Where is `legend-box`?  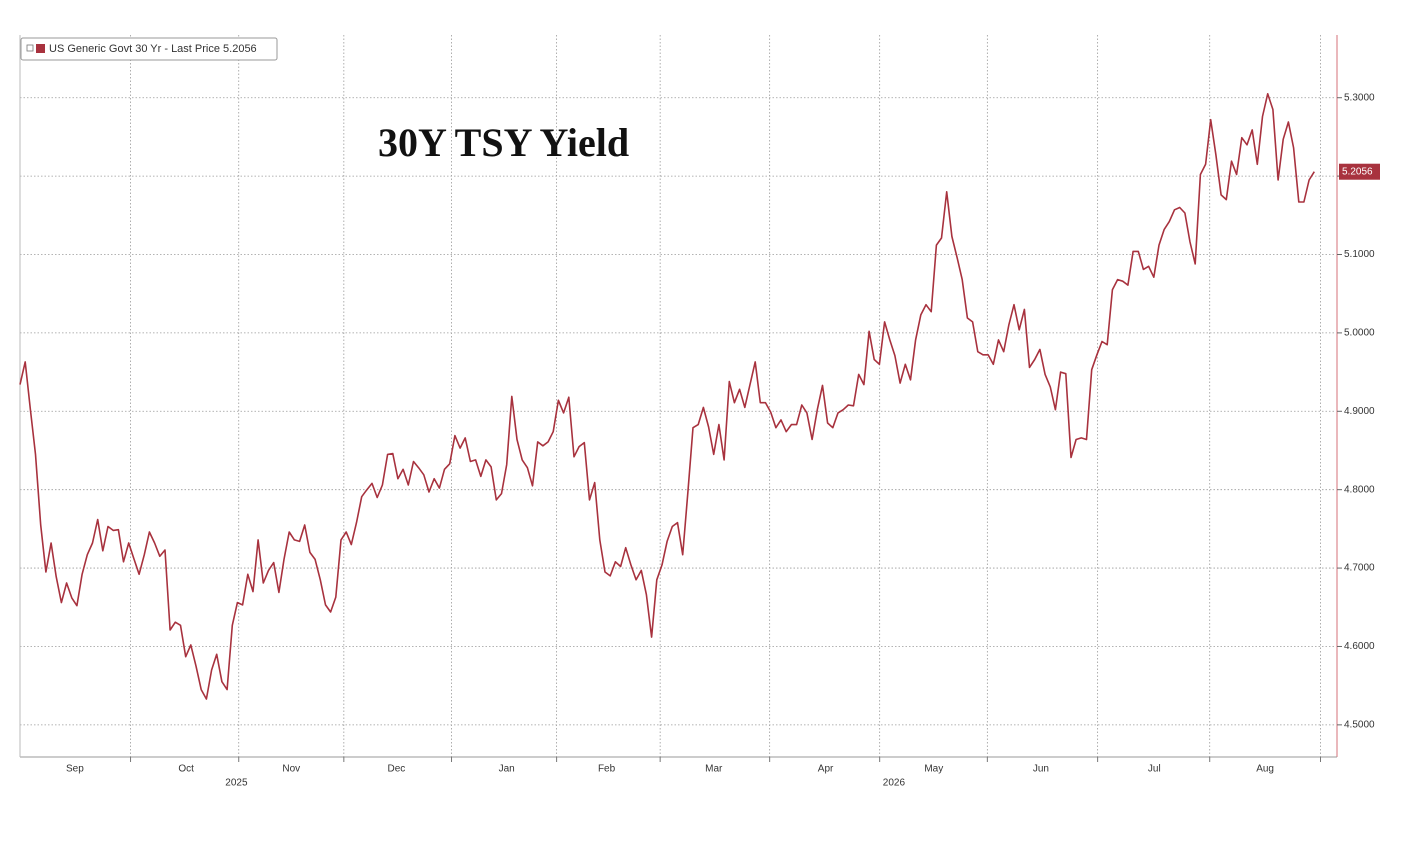
legend-box is located at coordinates (149, 49).